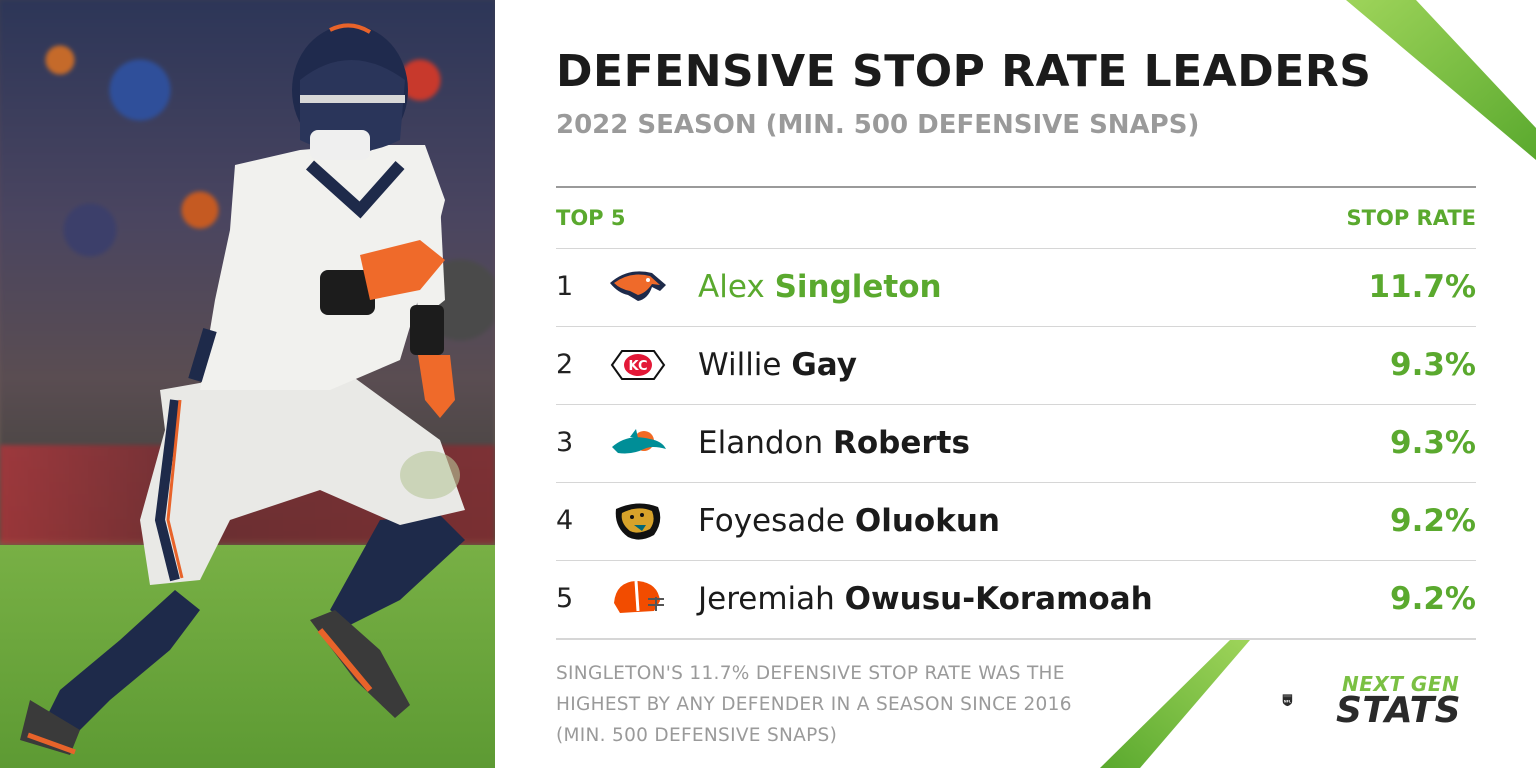  Describe the element at coordinates (858, 287) in the screenshot. I see `last-name: Singleton` at that location.